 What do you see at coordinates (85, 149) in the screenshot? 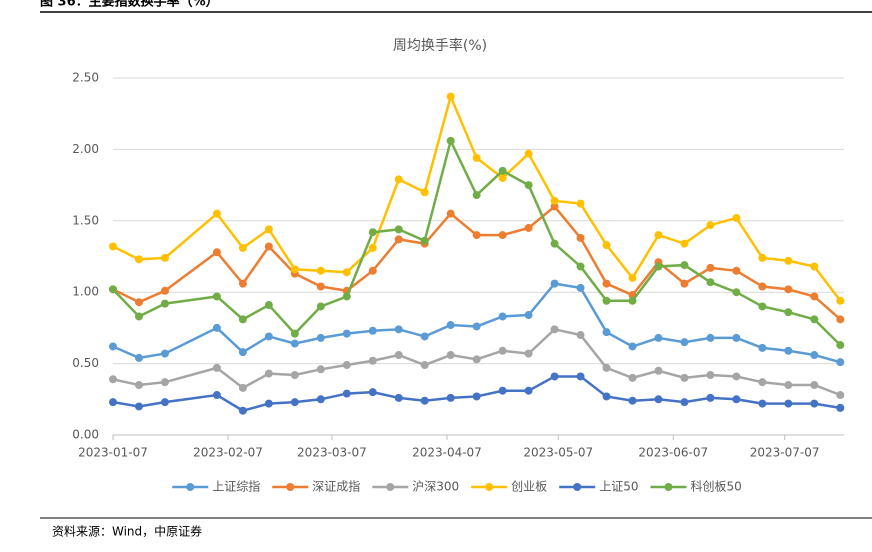
I see `y-tick-label: 2.00` at bounding box center [85, 149].